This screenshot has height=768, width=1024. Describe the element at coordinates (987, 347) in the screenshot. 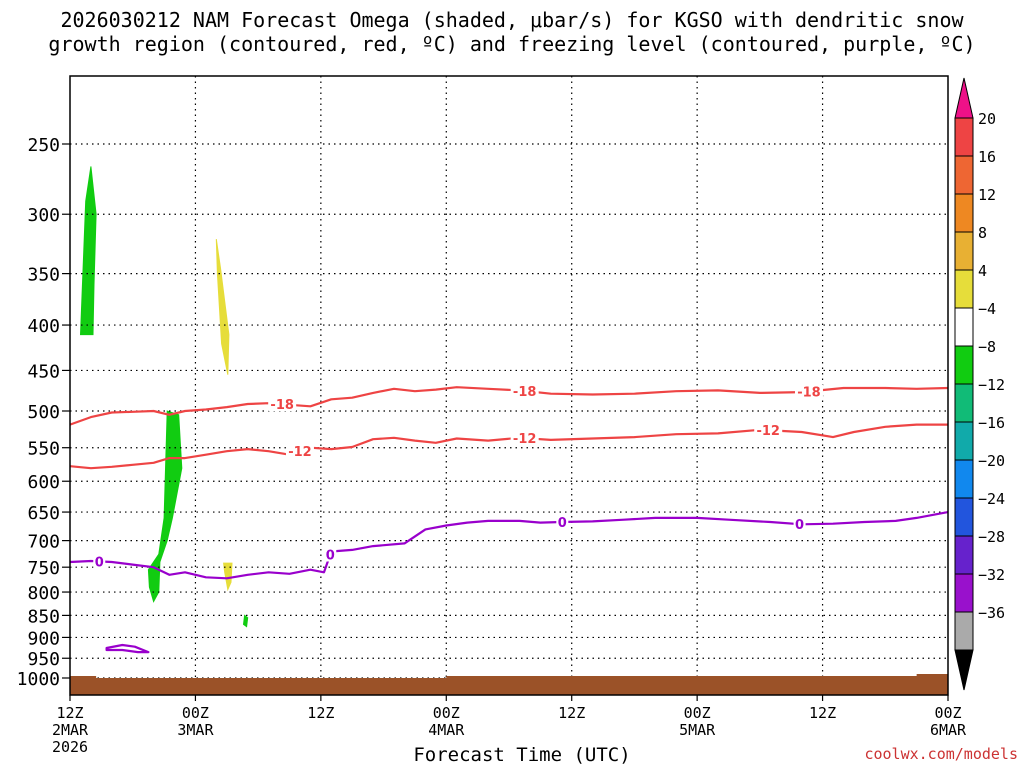

I see `colorbar-label-6: −8` at that location.